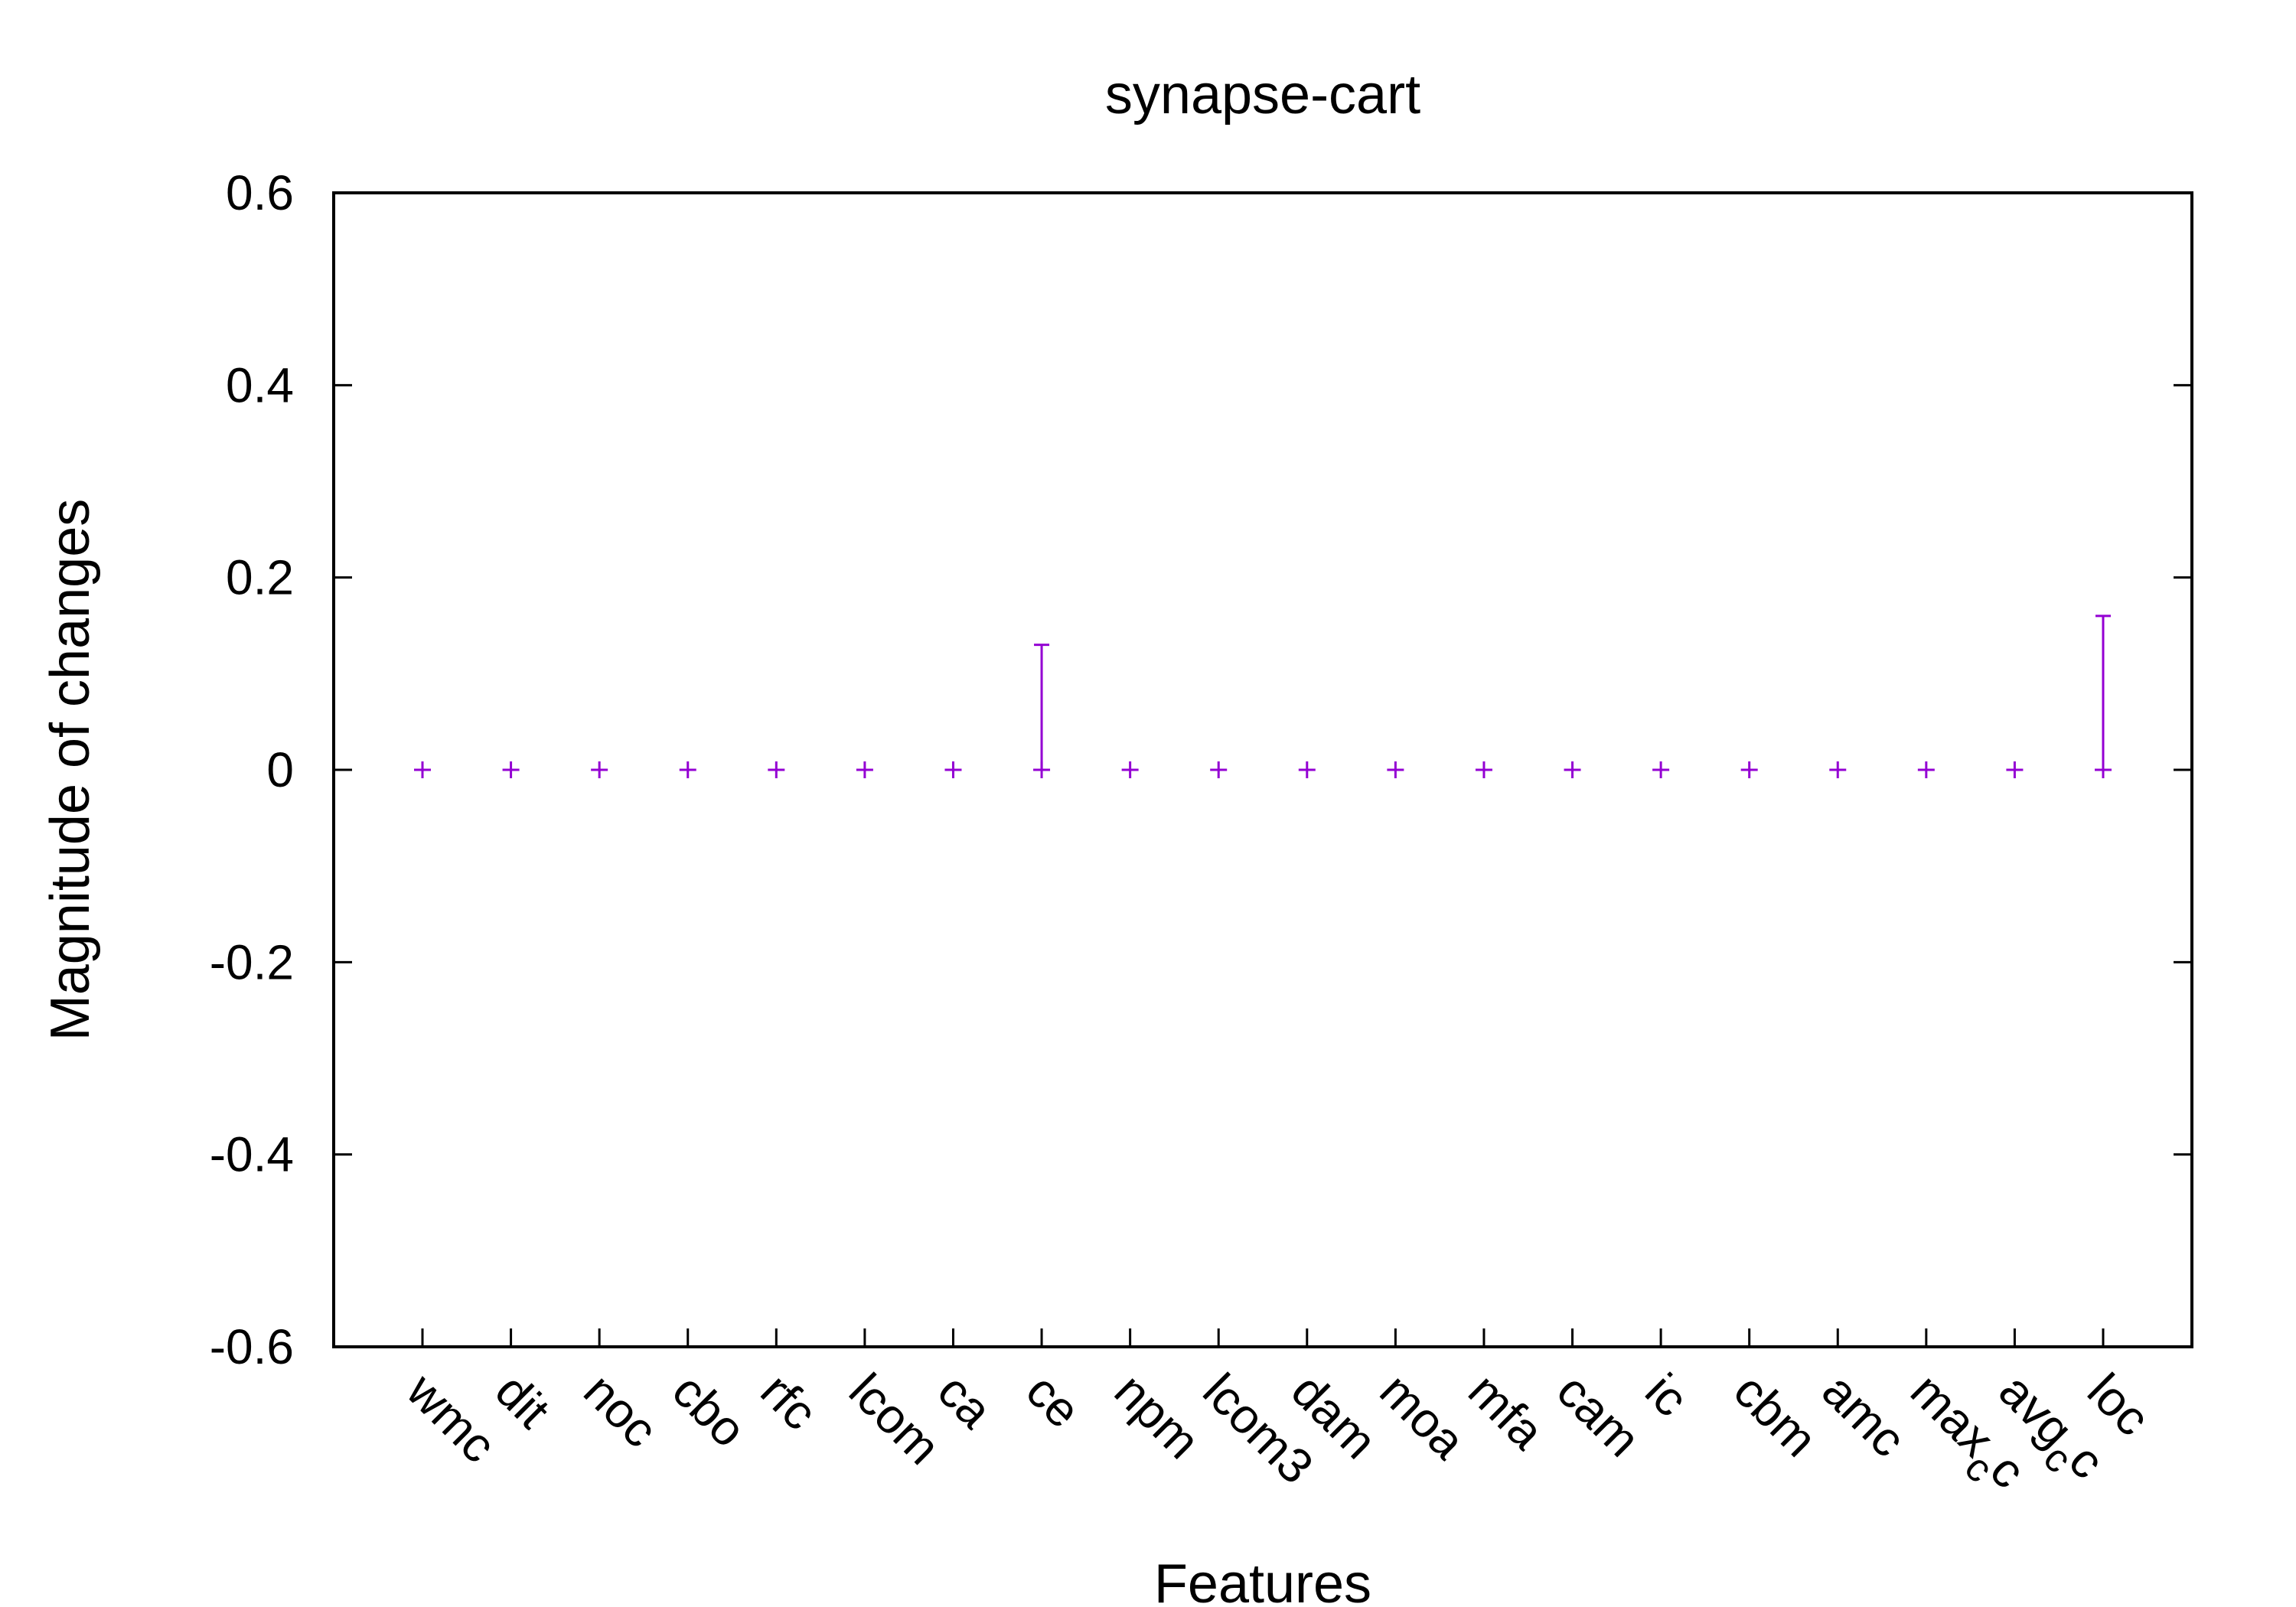  I want to click on y-tick-label: 0.2, so click(260, 577).